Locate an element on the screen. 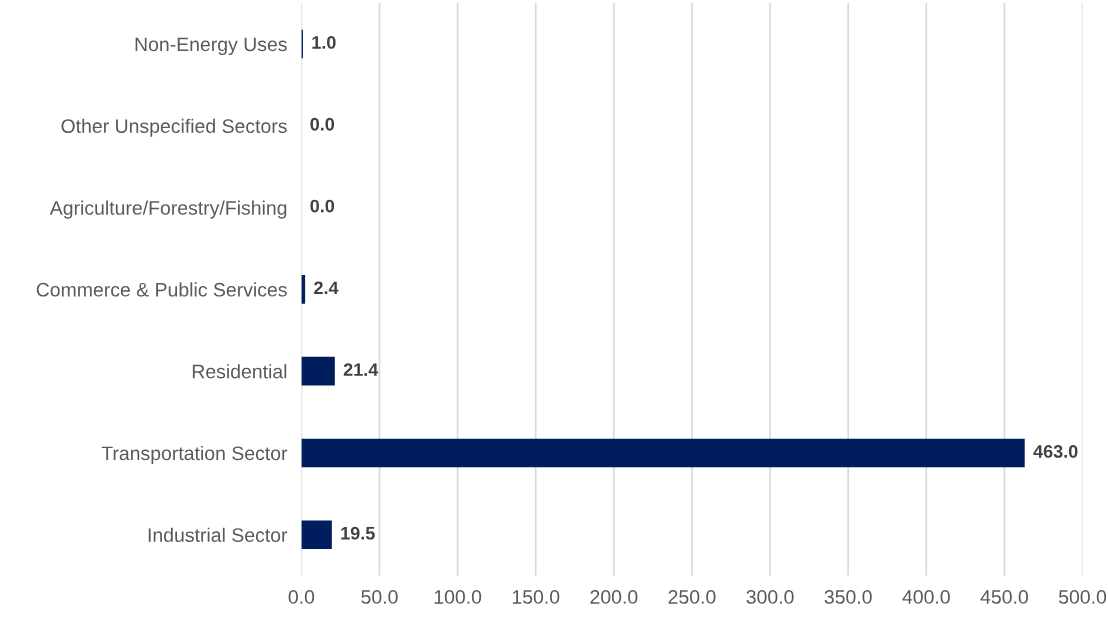  y-tick-label: Commerce & Public Services is located at coordinates (161, 289).